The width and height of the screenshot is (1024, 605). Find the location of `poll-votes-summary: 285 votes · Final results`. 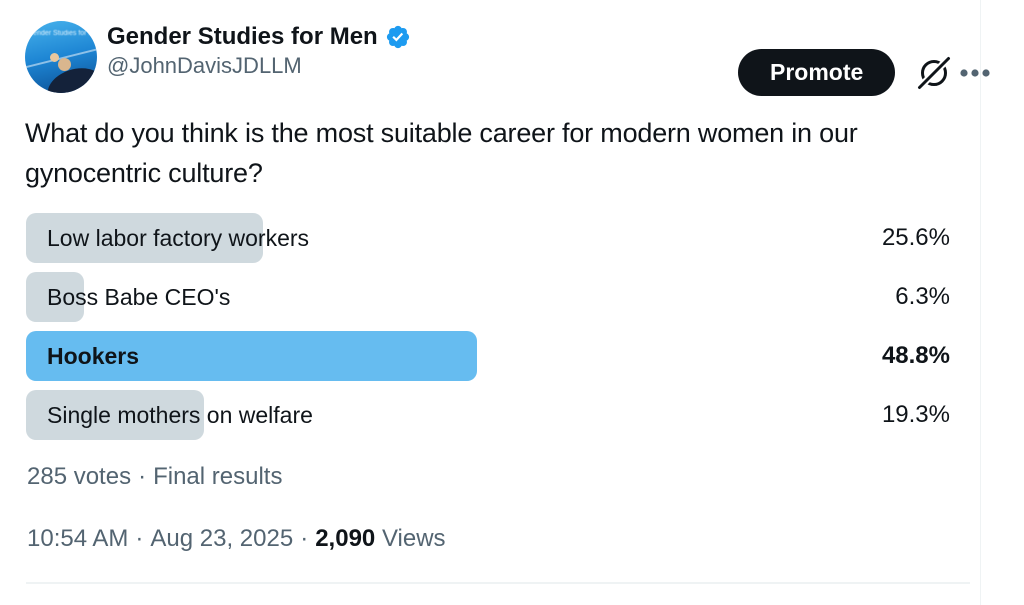

poll-votes-summary: 285 votes · Final results is located at coordinates (154, 477).